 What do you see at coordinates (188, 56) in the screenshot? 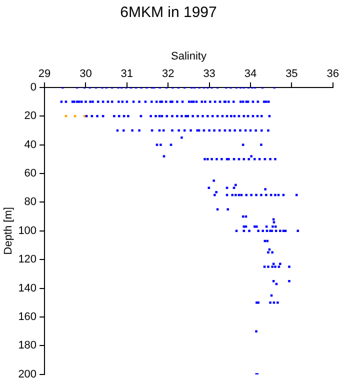
I see `x-axis-title: Salinity` at bounding box center [188, 56].